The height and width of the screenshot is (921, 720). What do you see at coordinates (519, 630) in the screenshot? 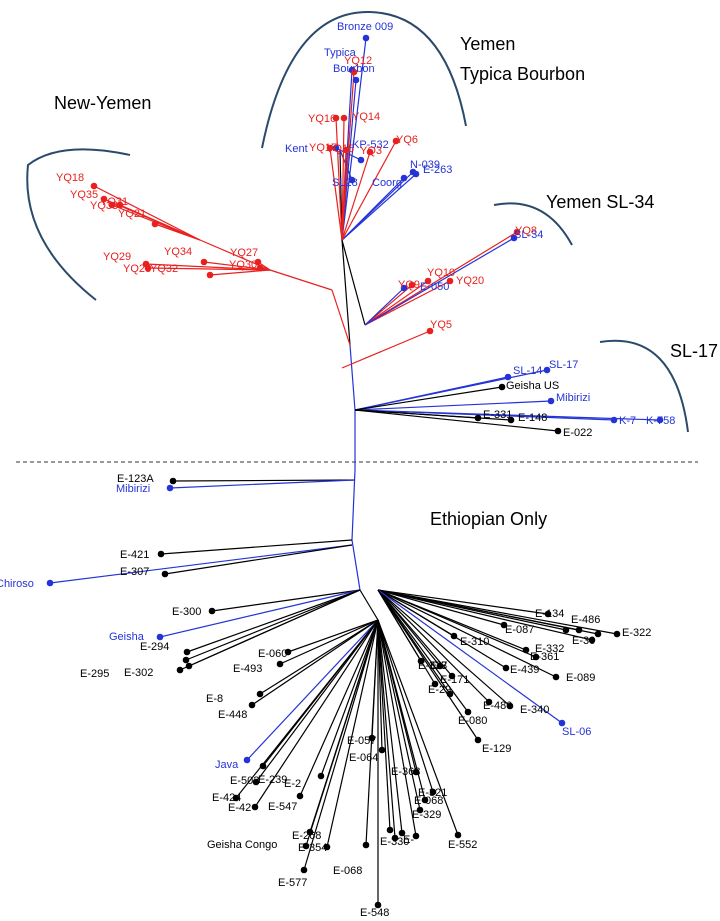
I see `tip-label: E-087` at bounding box center [519, 630].